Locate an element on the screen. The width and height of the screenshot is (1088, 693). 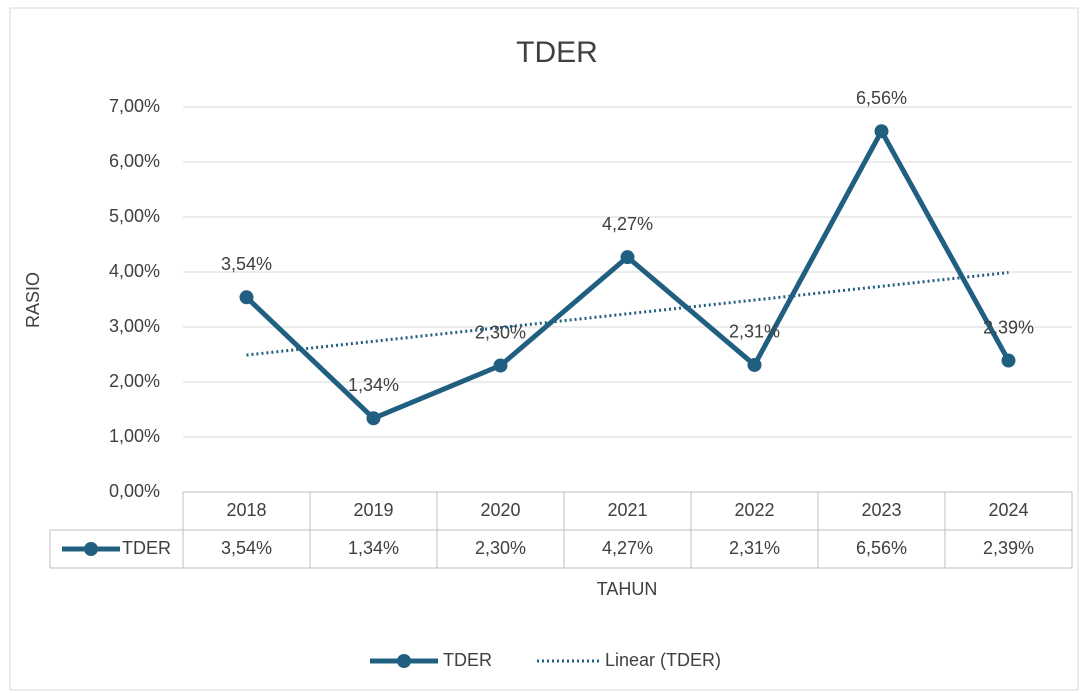
x-tick-label: 2023 is located at coordinates (881, 510).